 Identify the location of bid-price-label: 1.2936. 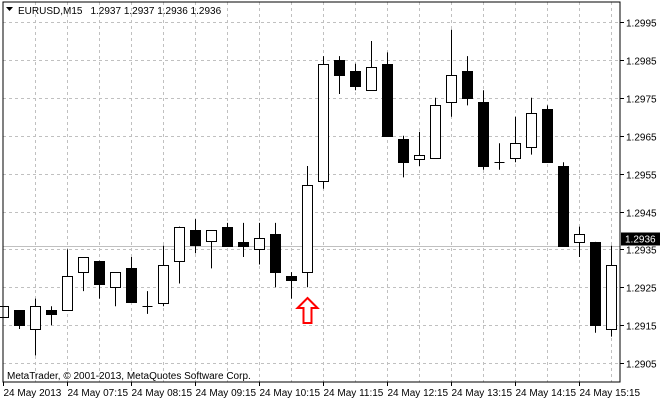
(640, 240).